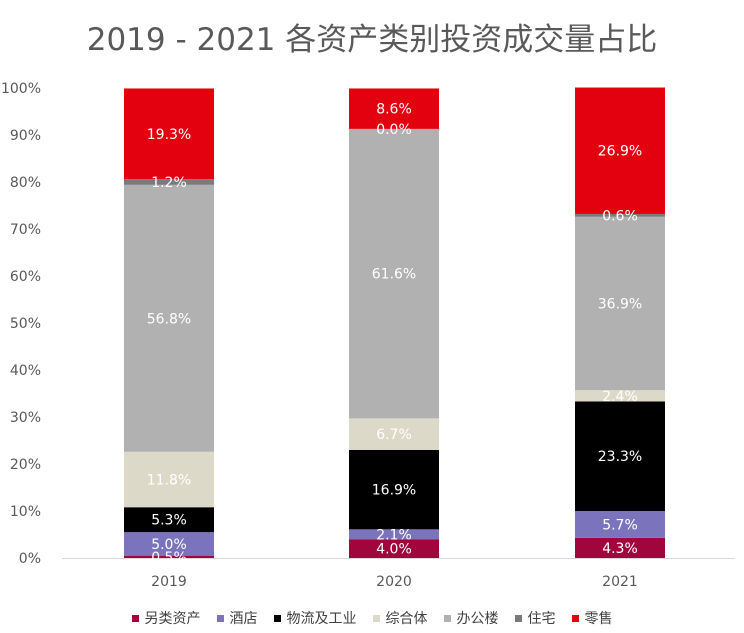 The width and height of the screenshot is (744, 633). I want to click on data-label-2021-3: 2.4%, so click(620, 397).